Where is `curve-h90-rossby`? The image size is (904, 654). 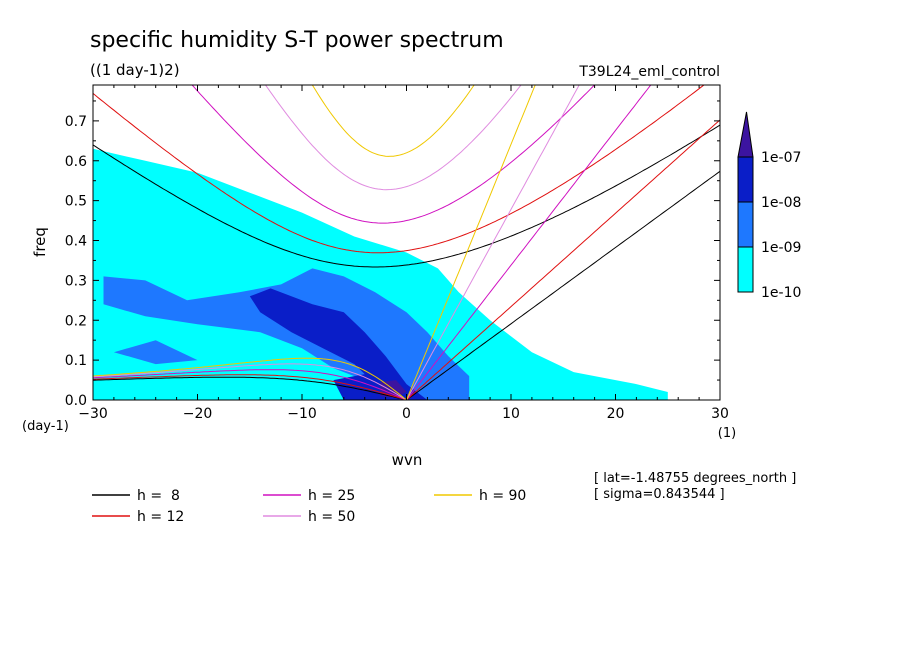
curve-h90-rossby is located at coordinates (250, 378).